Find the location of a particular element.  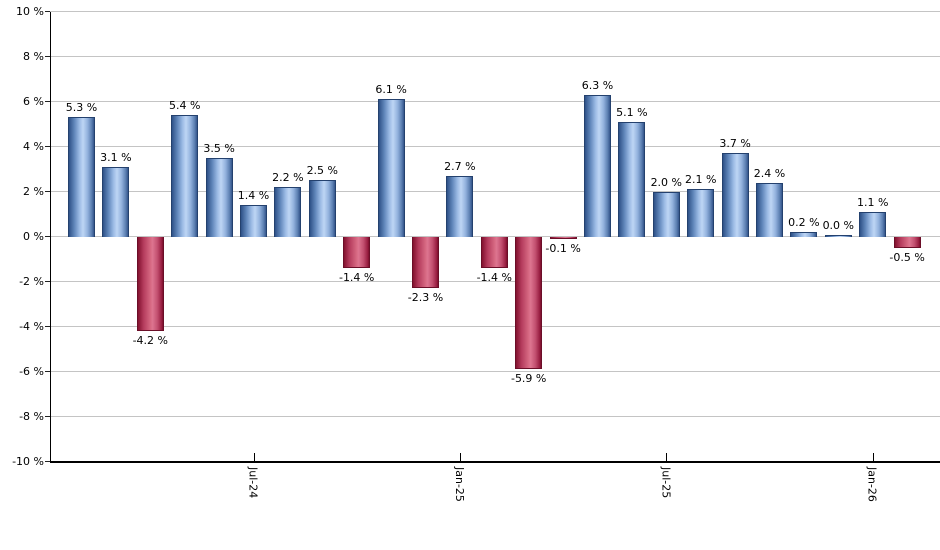

bar-value-label: 2.0 % is located at coordinates (666, 182).